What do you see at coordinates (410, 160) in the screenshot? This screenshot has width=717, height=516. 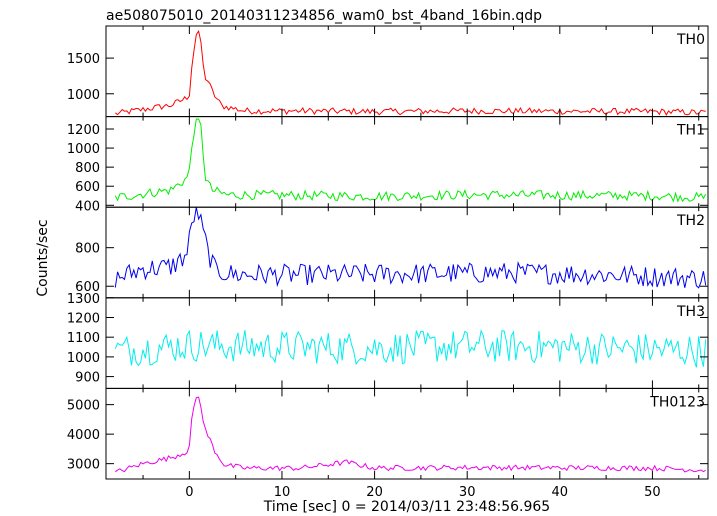 I see `series-th1` at bounding box center [410, 160].